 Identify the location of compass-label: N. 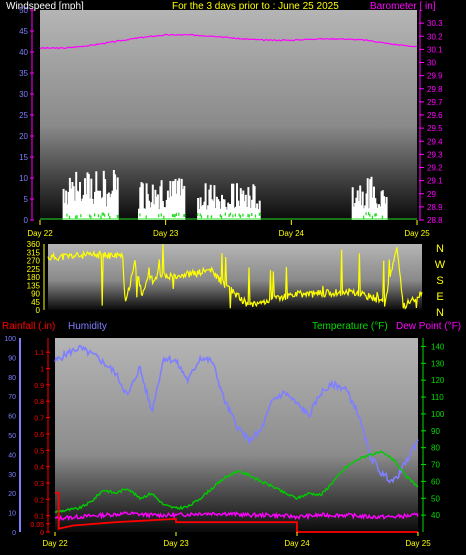
(440, 313).